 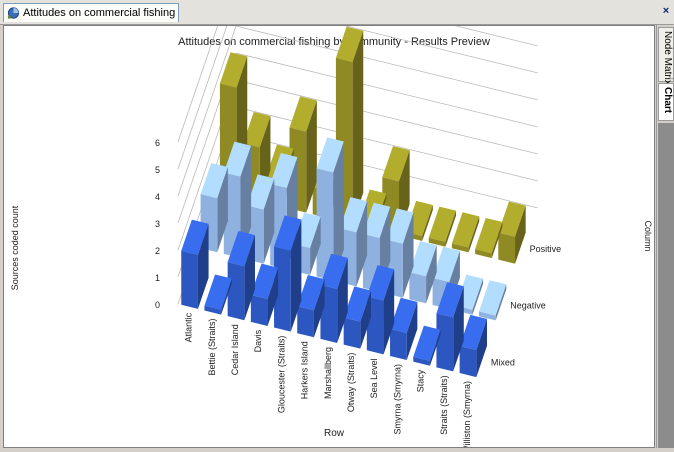 I want to click on chart-document-tab: Attitudes on commercial fishing by, so click(x=91, y=12).